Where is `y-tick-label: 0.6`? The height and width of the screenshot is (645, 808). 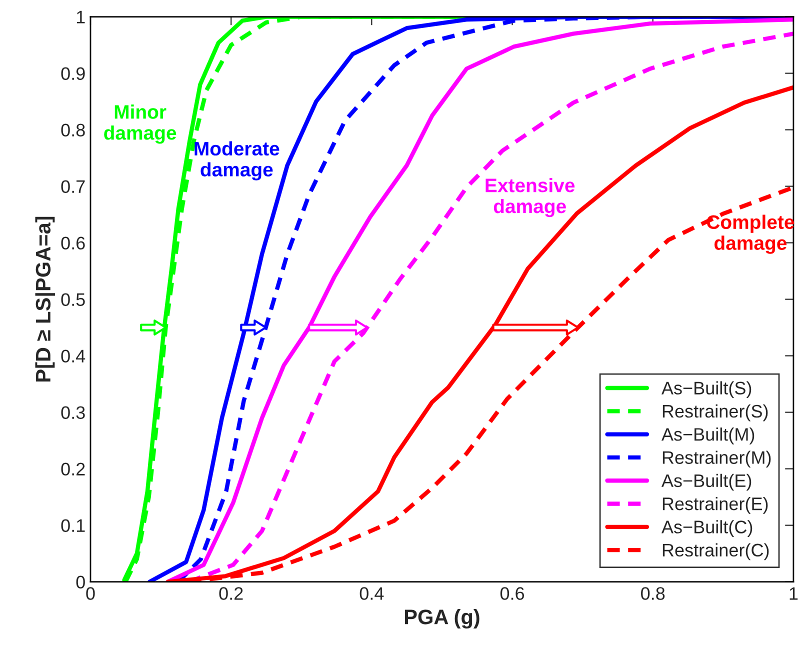
y-tick-label: 0.6 is located at coordinates (73, 243).